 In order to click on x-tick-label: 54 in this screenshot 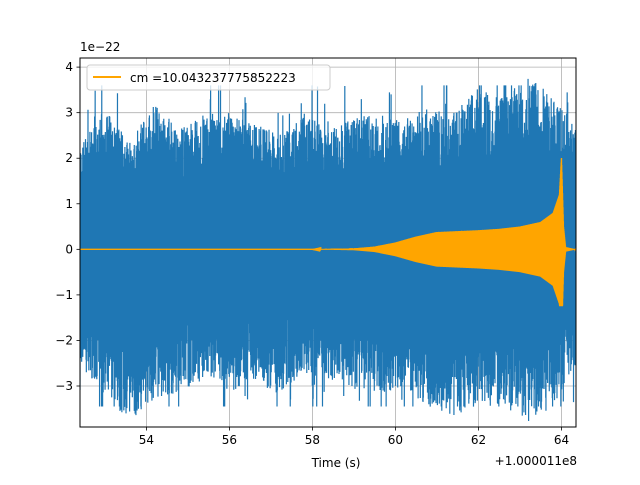, I will do `click(146, 440)`.